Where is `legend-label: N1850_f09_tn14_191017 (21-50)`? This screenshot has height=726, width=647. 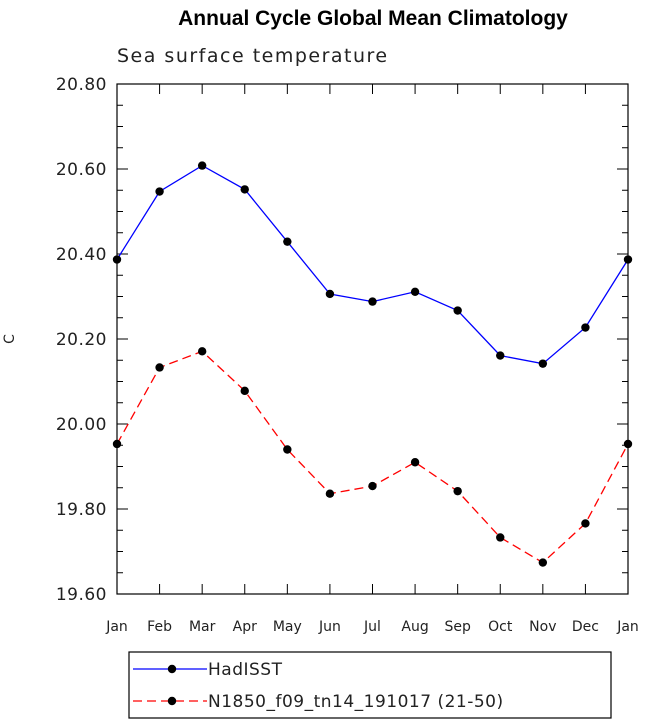 legend-label: N1850_f09_tn14_191017 (21-50) is located at coordinates (356, 702).